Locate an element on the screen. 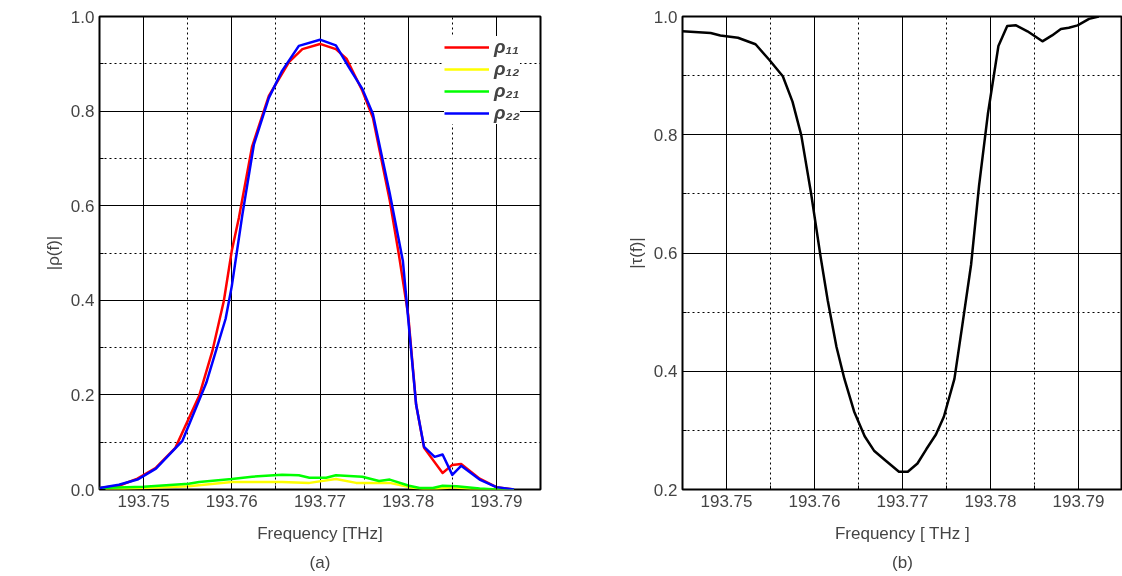  legend-label: ρ₁₂ is located at coordinates (507, 69).